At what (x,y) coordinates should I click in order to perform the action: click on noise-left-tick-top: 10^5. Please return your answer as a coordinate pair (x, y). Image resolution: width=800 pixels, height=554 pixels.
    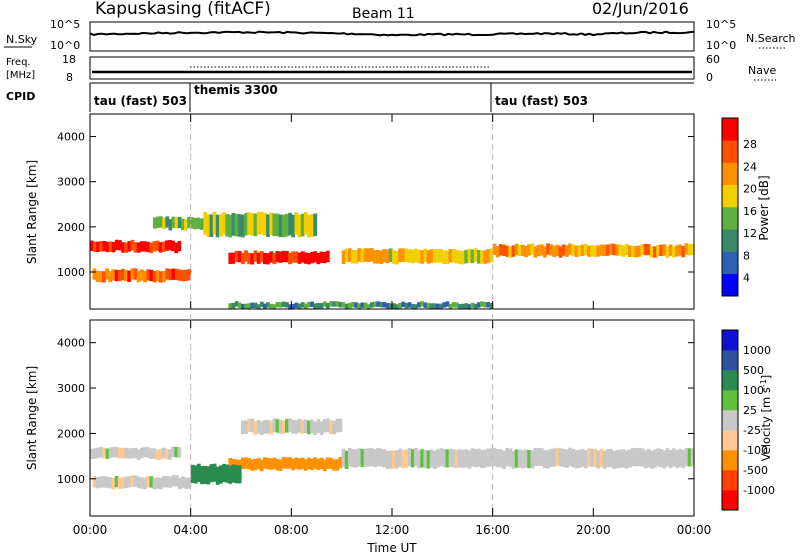
    Looking at the image, I should click on (65, 24).